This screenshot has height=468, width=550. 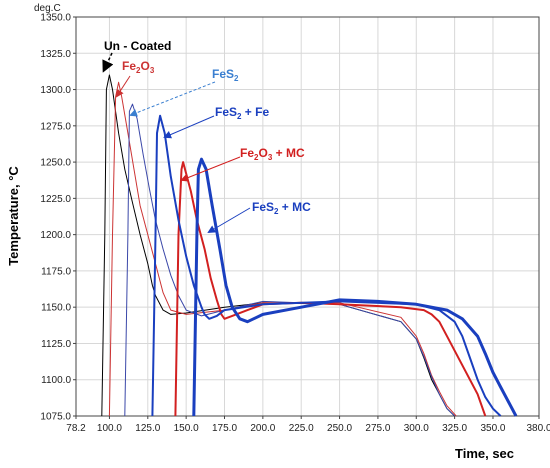 I want to click on x-tick-label: 350.0, so click(x=492, y=428).